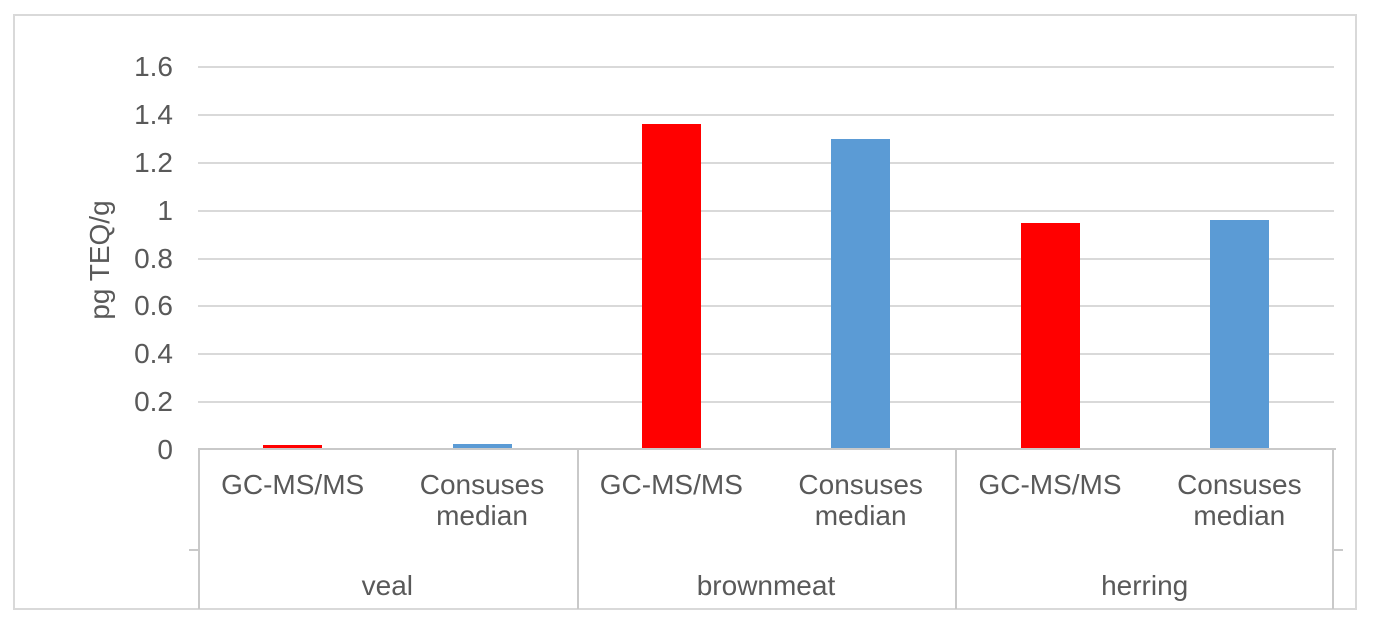  What do you see at coordinates (153, 306) in the screenshot?
I see `y-tick-label-0-6: 0.6` at bounding box center [153, 306].